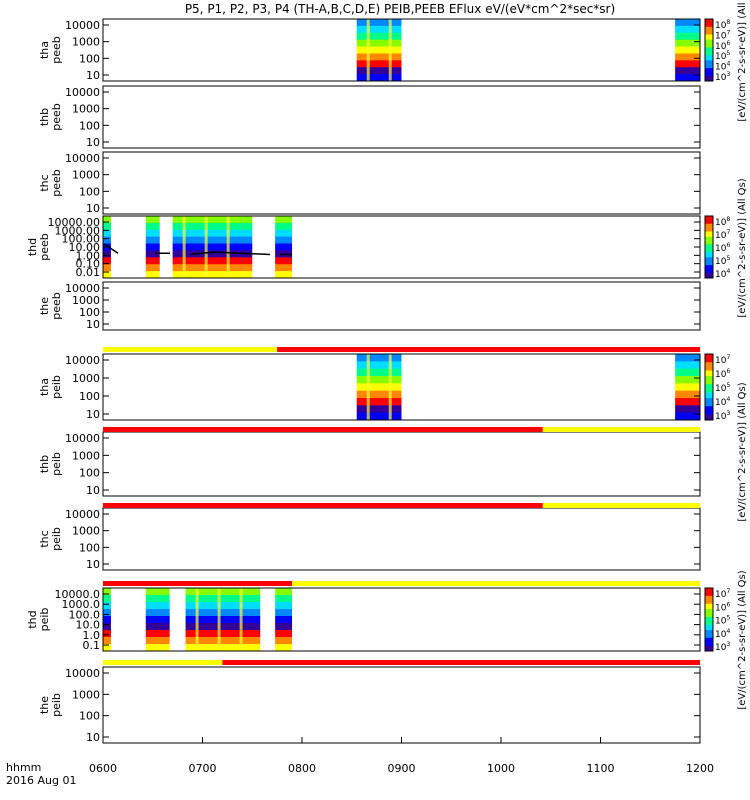 This screenshot has height=800, width=750. I want to click on x-tick-label: 0900, so click(402, 768).